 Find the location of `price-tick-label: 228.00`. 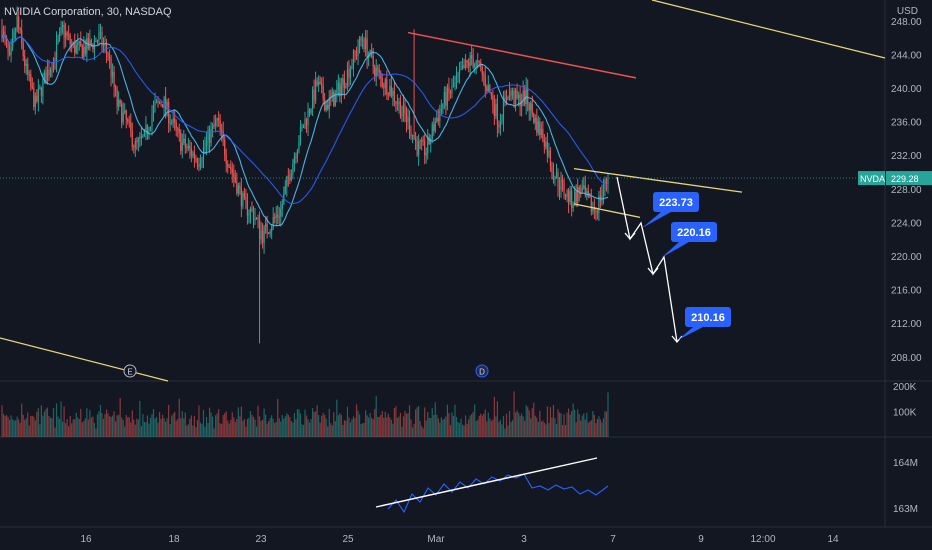

price-tick-label: 228.00 is located at coordinates (906, 190).